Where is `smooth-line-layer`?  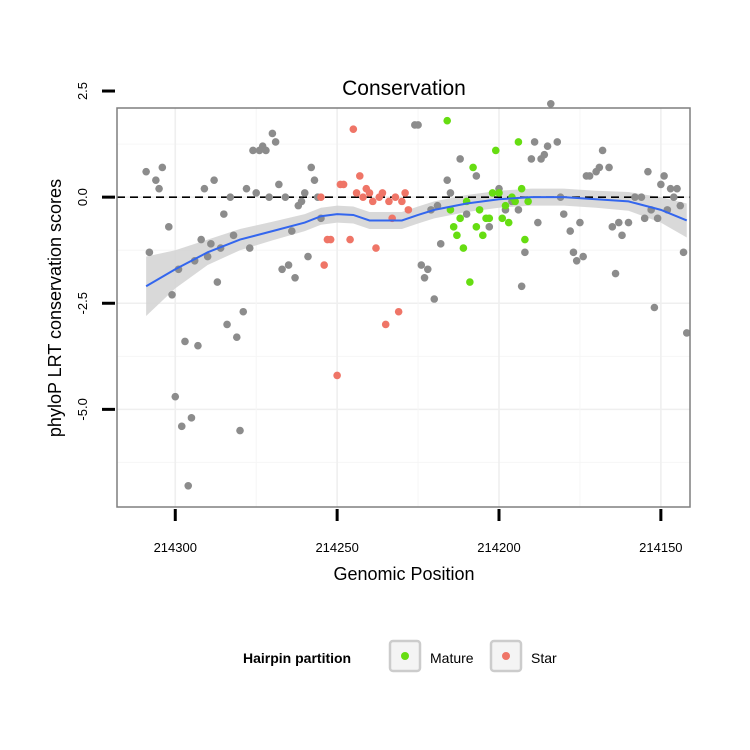 smooth-line-layer is located at coordinates (416, 242).